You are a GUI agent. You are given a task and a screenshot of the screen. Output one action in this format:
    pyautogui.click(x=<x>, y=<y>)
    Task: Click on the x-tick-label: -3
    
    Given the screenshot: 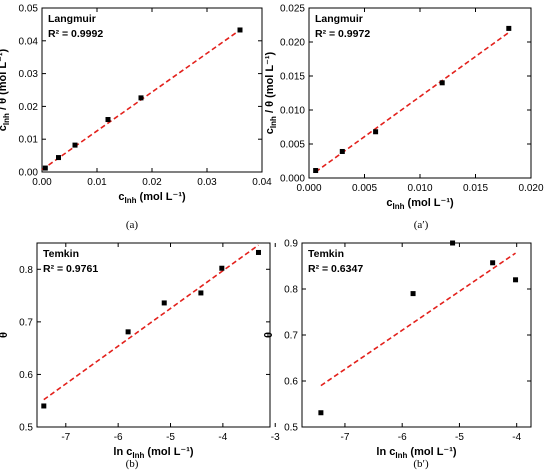 What is the action you would take?
    pyautogui.click(x=275, y=437)
    